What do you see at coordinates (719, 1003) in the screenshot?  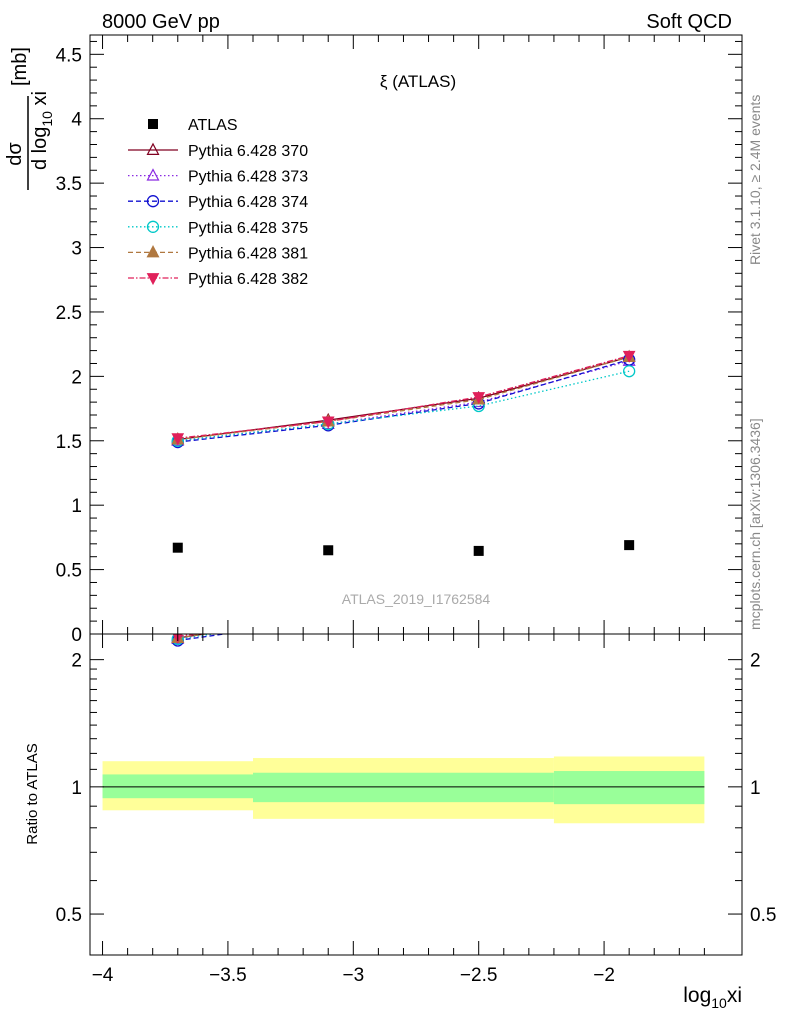 I see `x-label-sub: 10` at bounding box center [719, 1003].